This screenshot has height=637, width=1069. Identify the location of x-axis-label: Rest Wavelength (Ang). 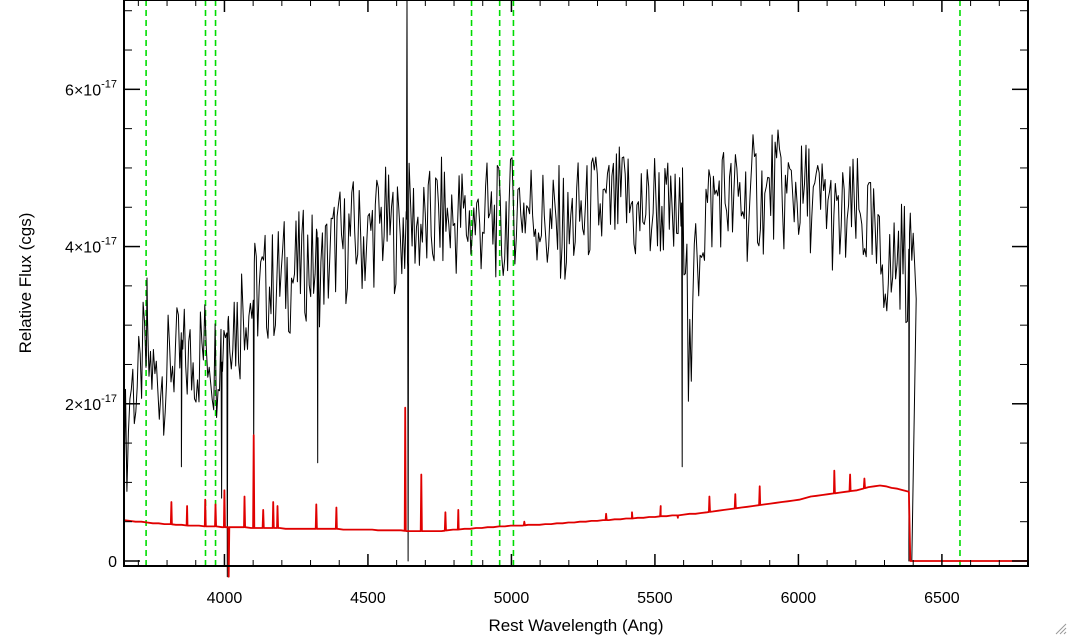
(575, 625).